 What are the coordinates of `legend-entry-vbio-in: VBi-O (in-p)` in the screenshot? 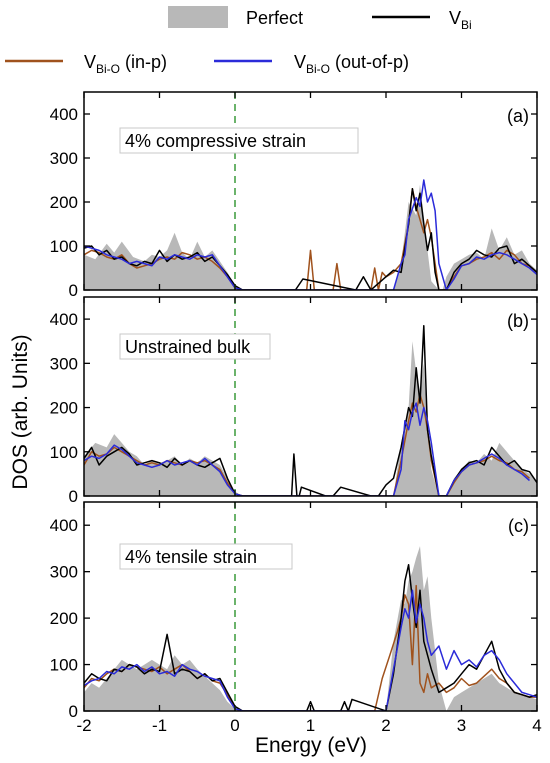 It's located at (86, 64).